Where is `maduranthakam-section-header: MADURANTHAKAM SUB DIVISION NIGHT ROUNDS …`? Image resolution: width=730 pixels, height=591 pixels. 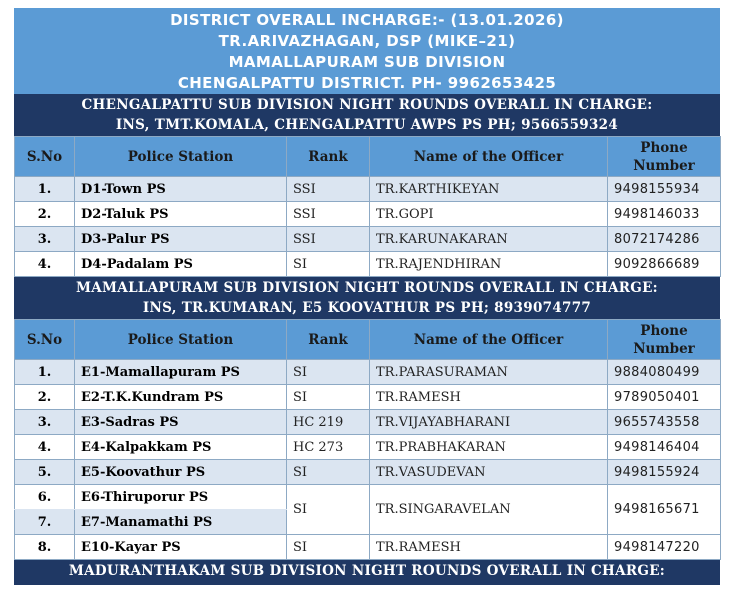 maduranthakam-section-header: MADURANTHAKAM SUB DIVISION NIGHT ROUNDS … is located at coordinates (367, 572).